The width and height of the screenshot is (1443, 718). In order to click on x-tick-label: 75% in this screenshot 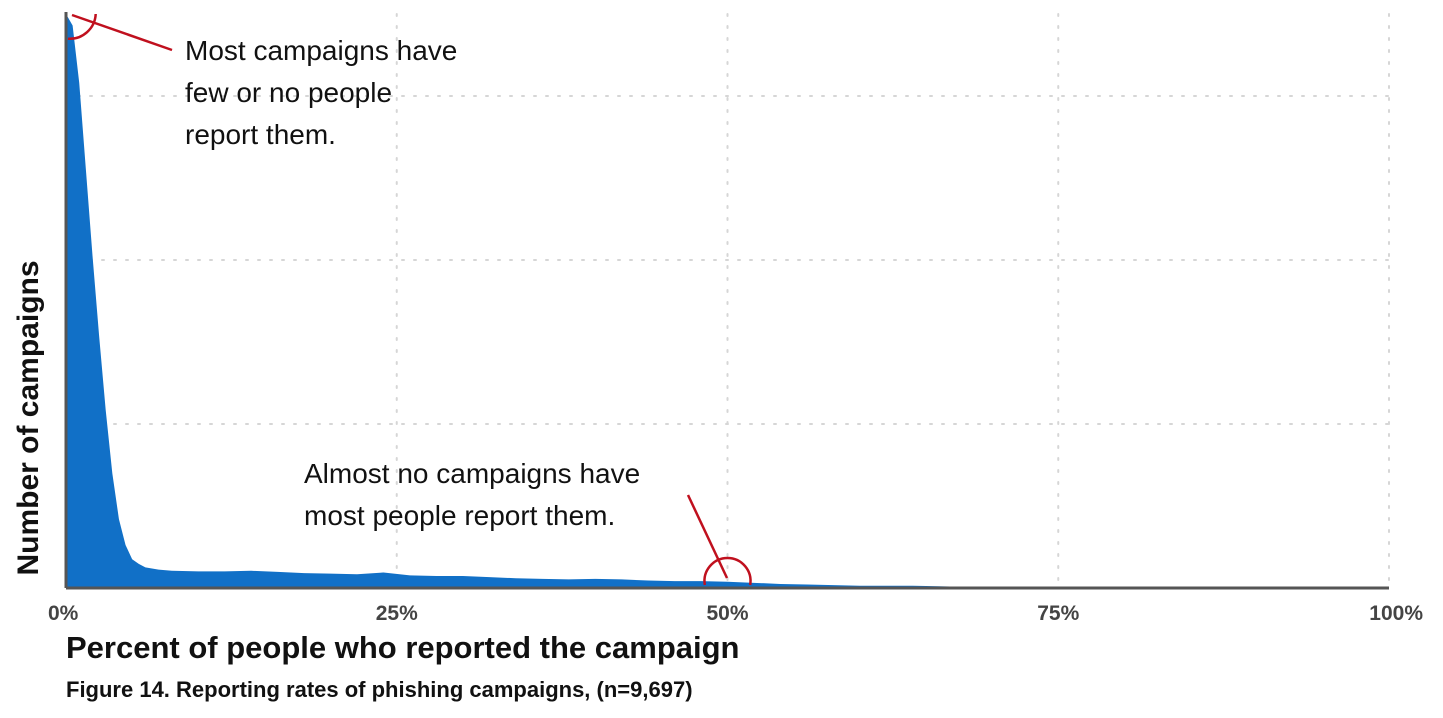, I will do `click(1058, 613)`.